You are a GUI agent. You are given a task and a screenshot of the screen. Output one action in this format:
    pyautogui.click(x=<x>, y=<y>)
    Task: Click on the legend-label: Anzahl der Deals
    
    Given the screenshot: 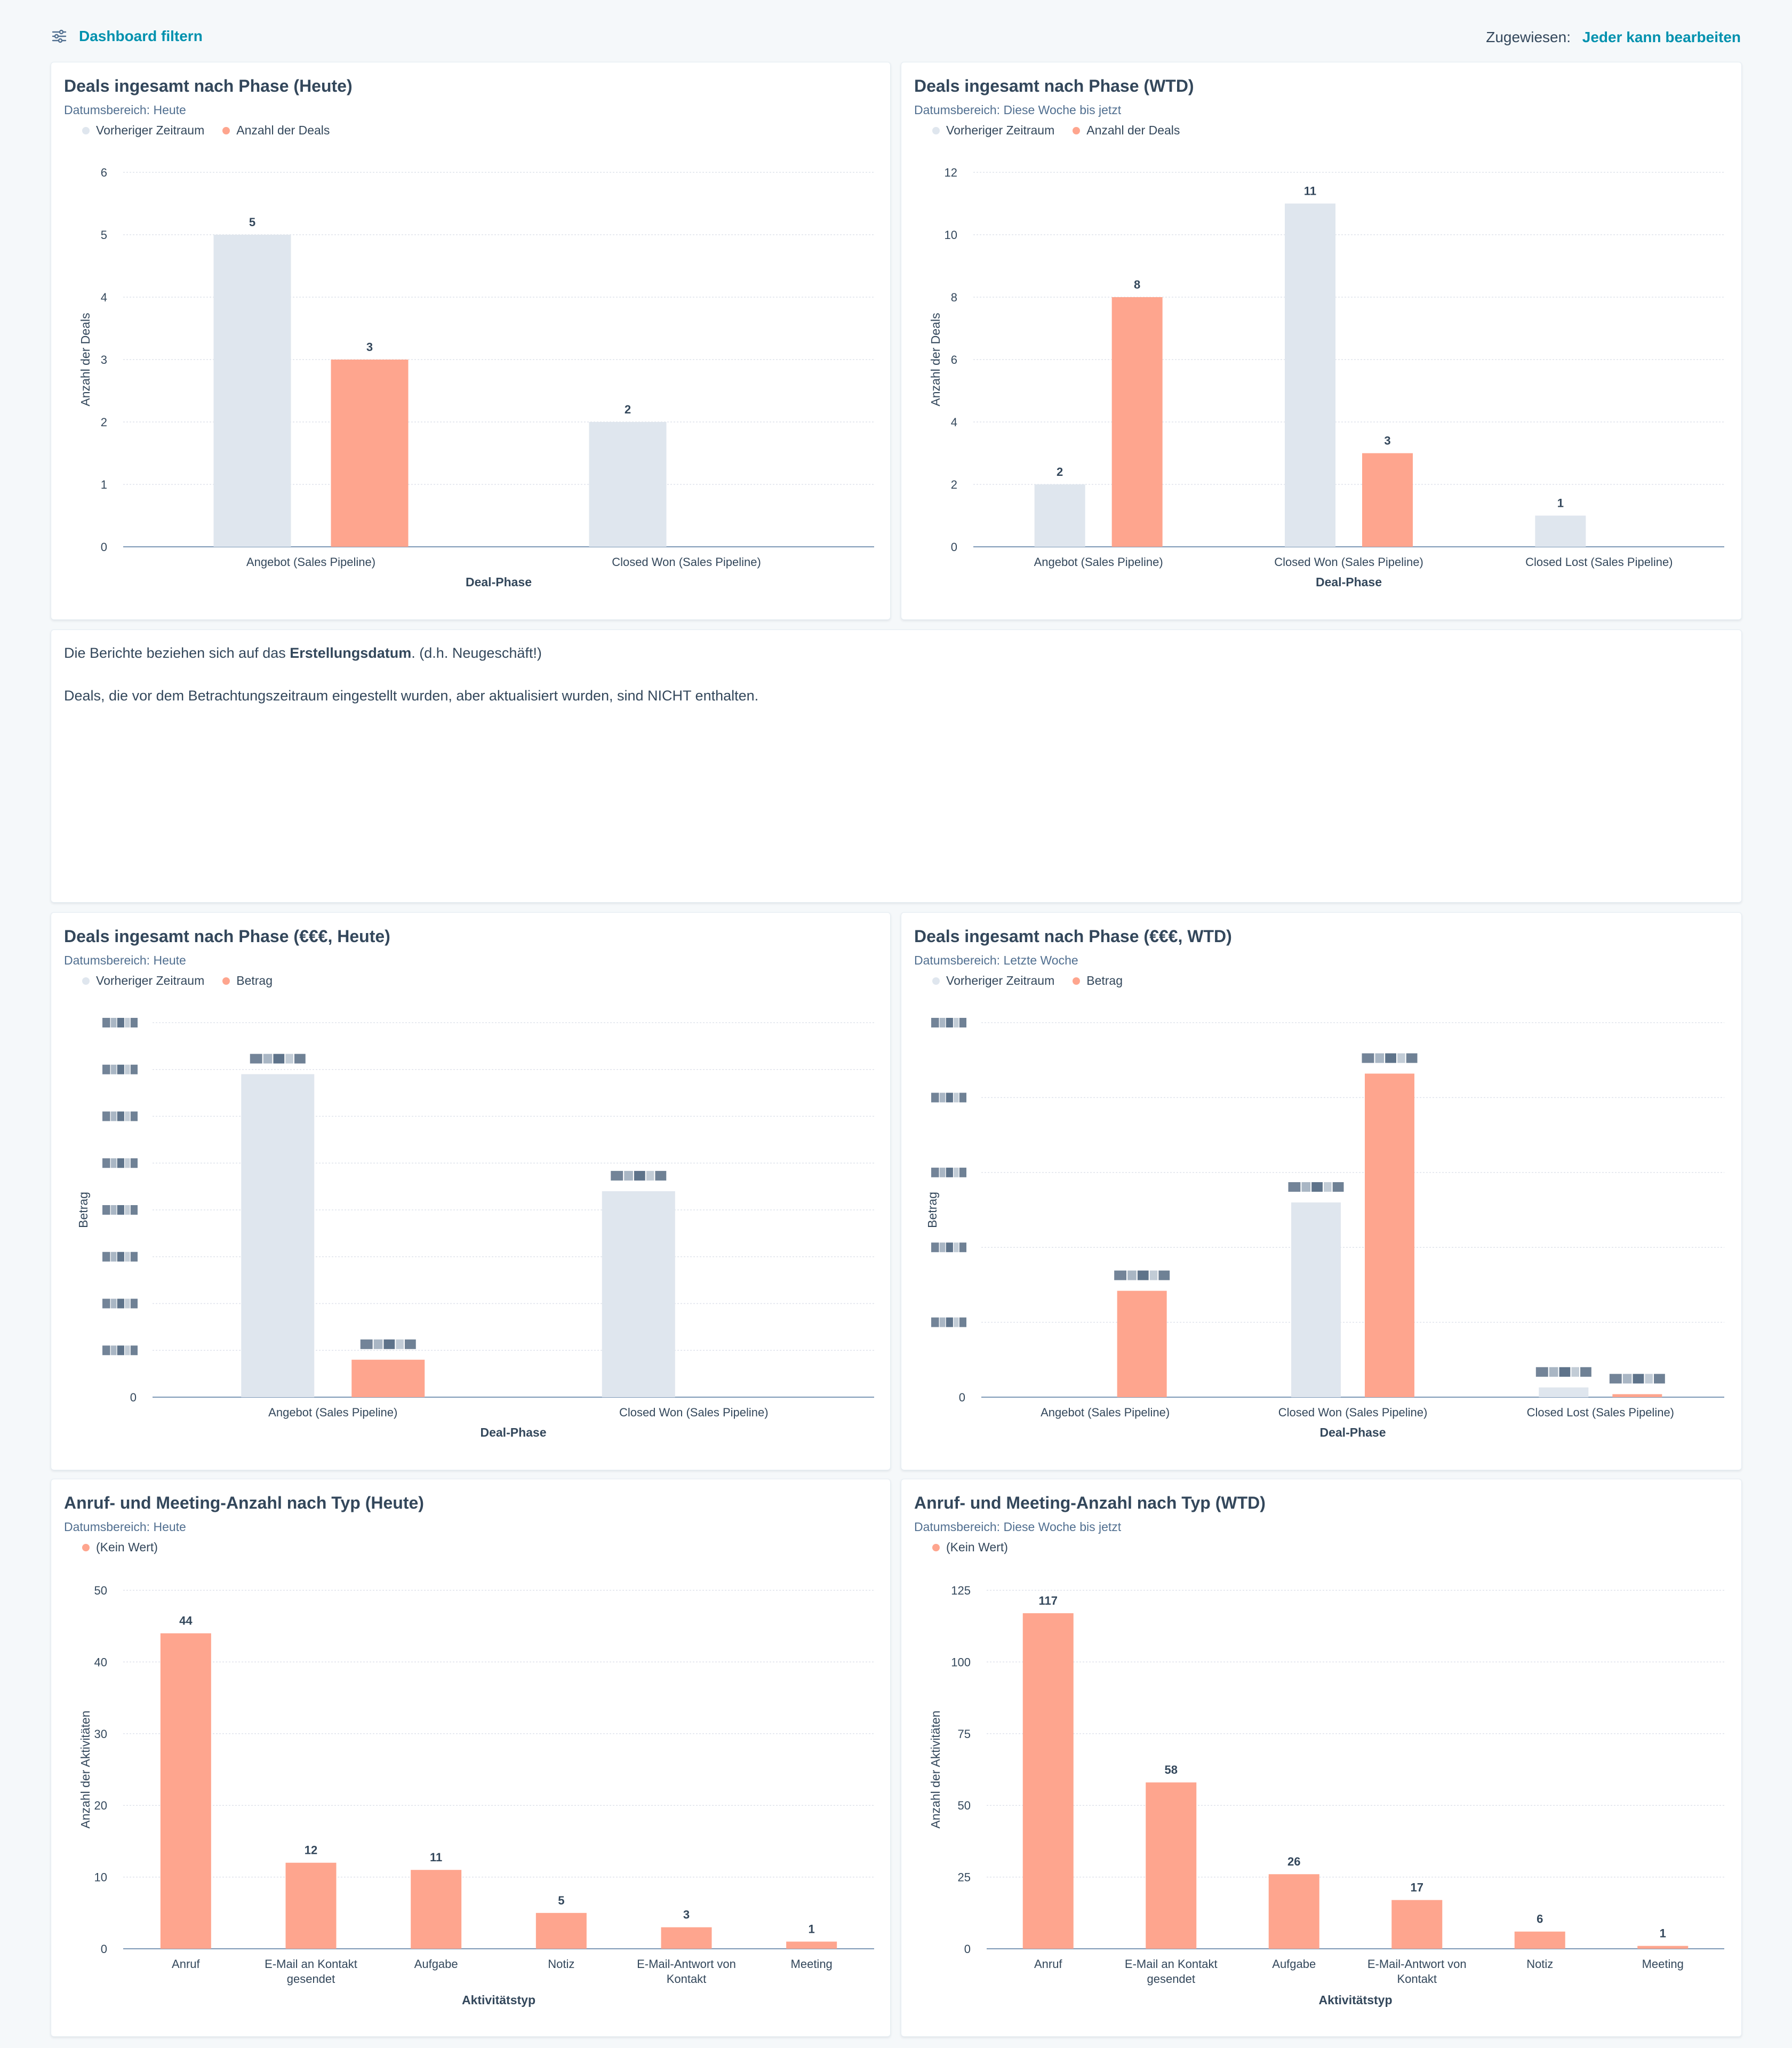 What is the action you would take?
    pyautogui.click(x=1133, y=130)
    